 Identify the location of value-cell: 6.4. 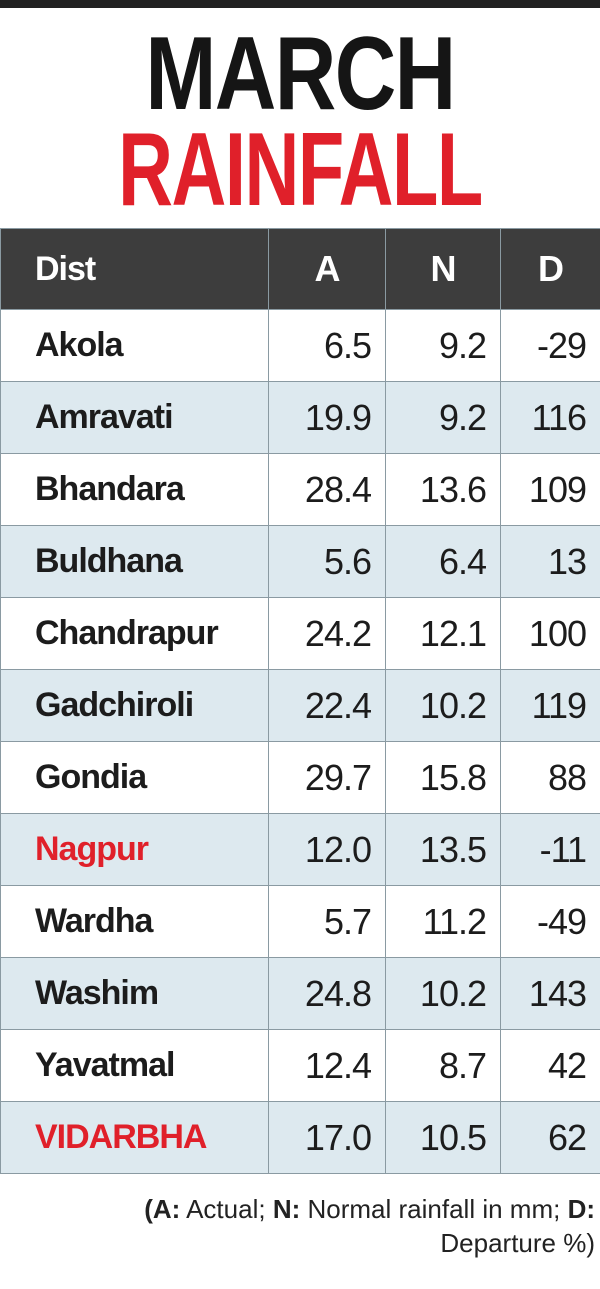
(443, 561).